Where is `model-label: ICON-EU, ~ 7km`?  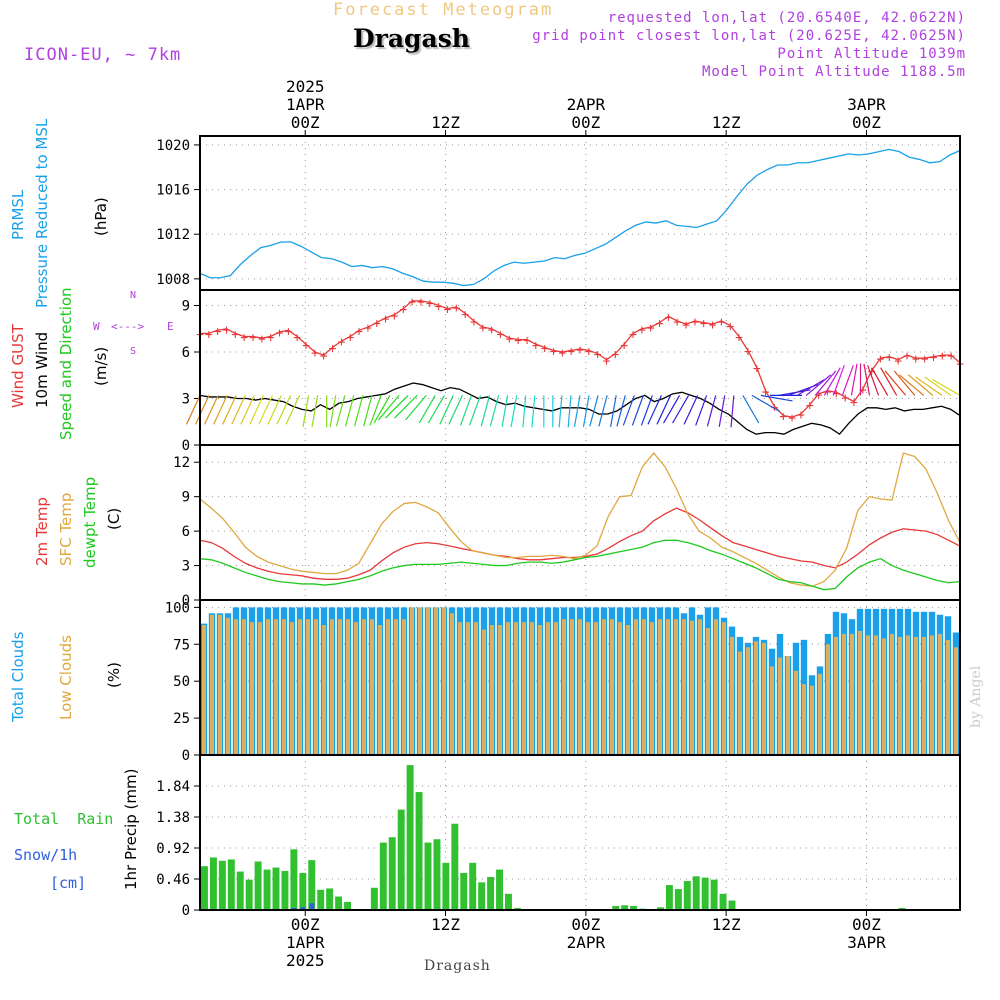 model-label: ICON-EU, ~ 7km is located at coordinates (103, 55).